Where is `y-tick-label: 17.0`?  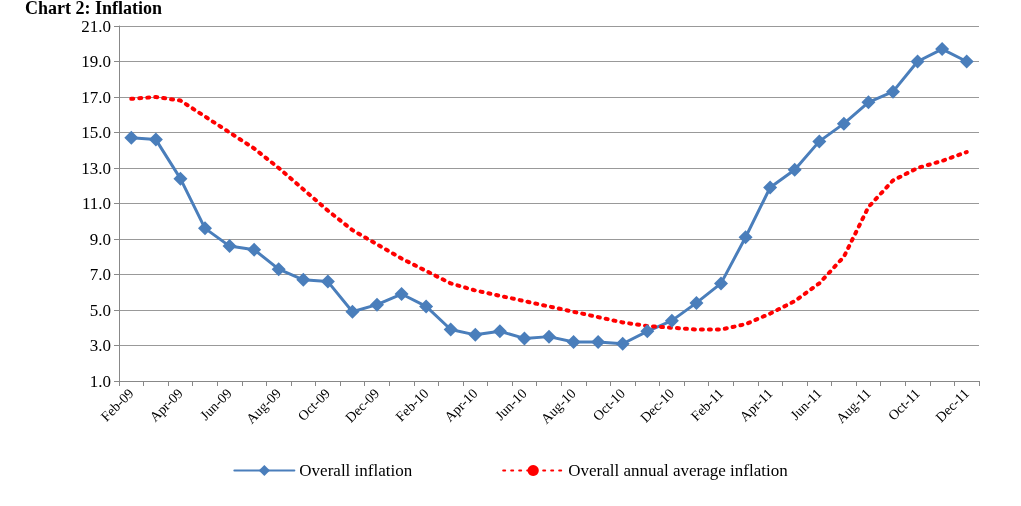 y-tick-label: 17.0 is located at coordinates (96, 97).